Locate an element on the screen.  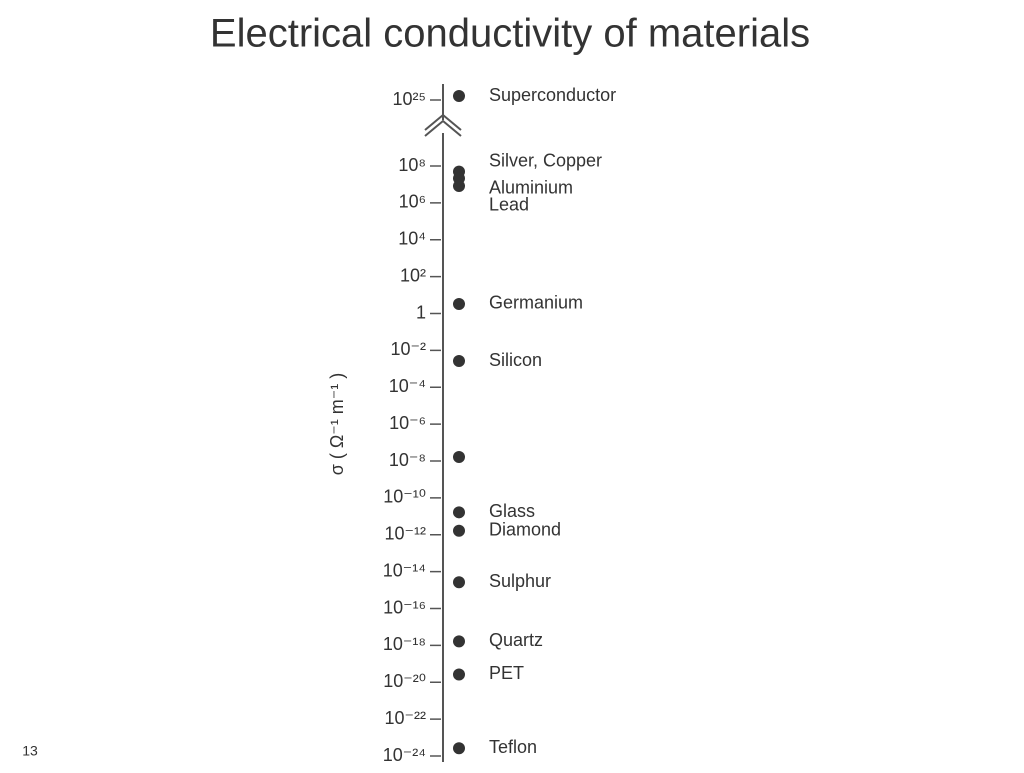
y-tick-label: 10⁻²² is located at coordinates (405, 718).